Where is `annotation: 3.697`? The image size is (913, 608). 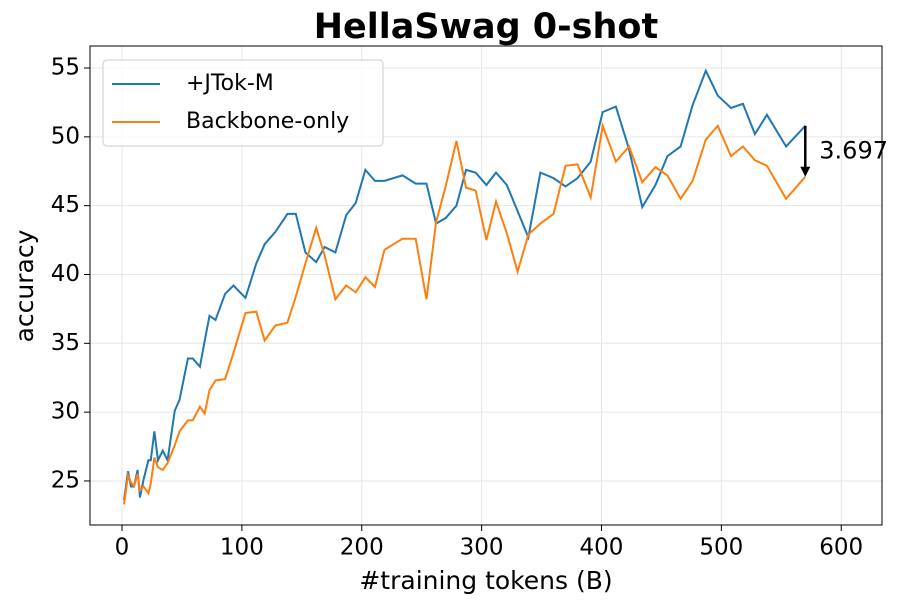 annotation: 3.697 is located at coordinates (853, 150).